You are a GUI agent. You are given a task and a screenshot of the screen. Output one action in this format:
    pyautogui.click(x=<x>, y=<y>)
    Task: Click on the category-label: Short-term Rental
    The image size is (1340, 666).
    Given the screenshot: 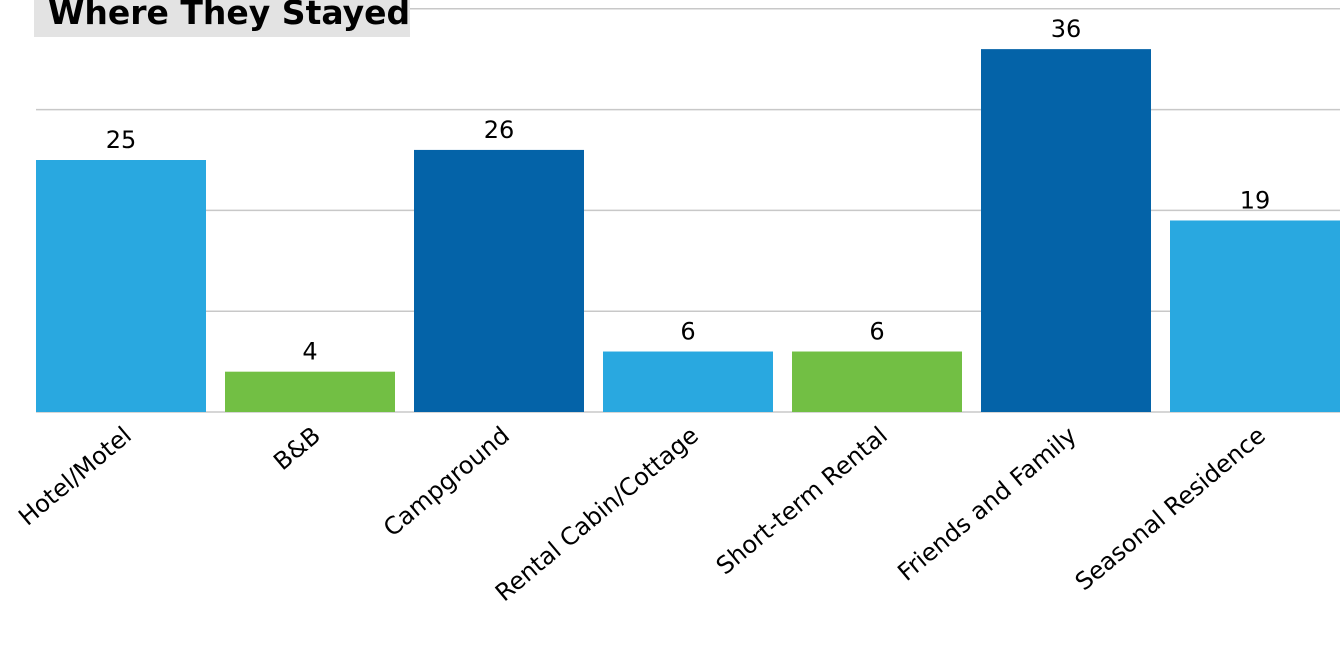 What is the action you would take?
    pyautogui.click(x=802, y=500)
    